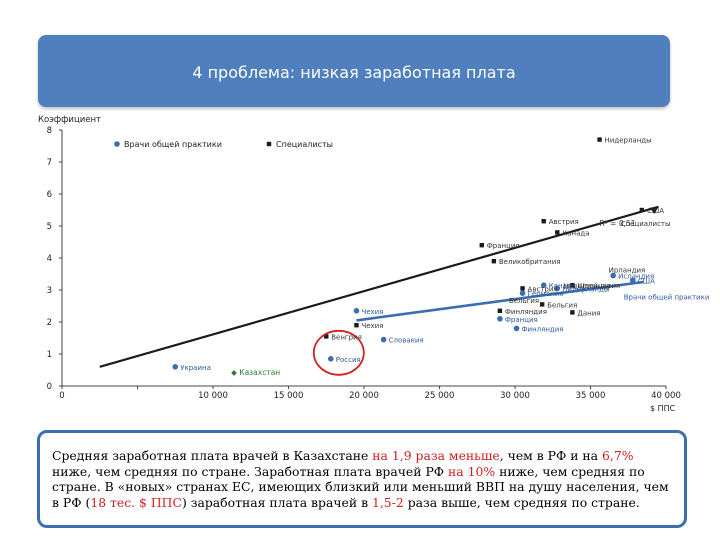 The height and width of the screenshot is (540, 720). I want to click on trend-arrowhead, so click(654, 210).